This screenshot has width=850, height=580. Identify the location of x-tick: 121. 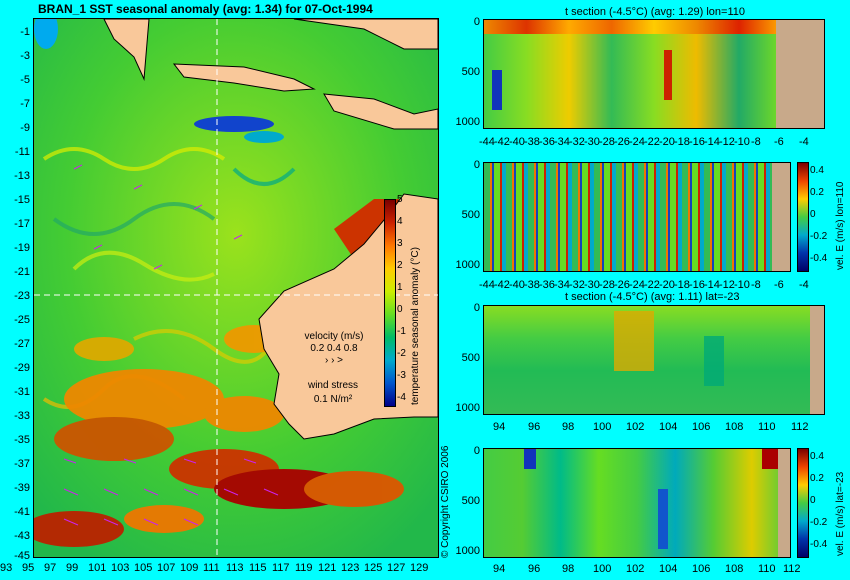
(327, 568).